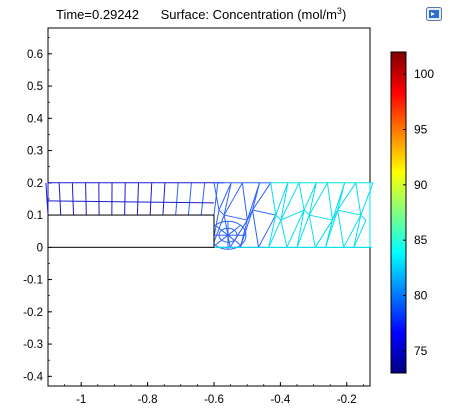 This screenshot has height=411, width=450. Describe the element at coordinates (33, 345) in the screenshot. I see `y-tick-label: -0.3` at that location.